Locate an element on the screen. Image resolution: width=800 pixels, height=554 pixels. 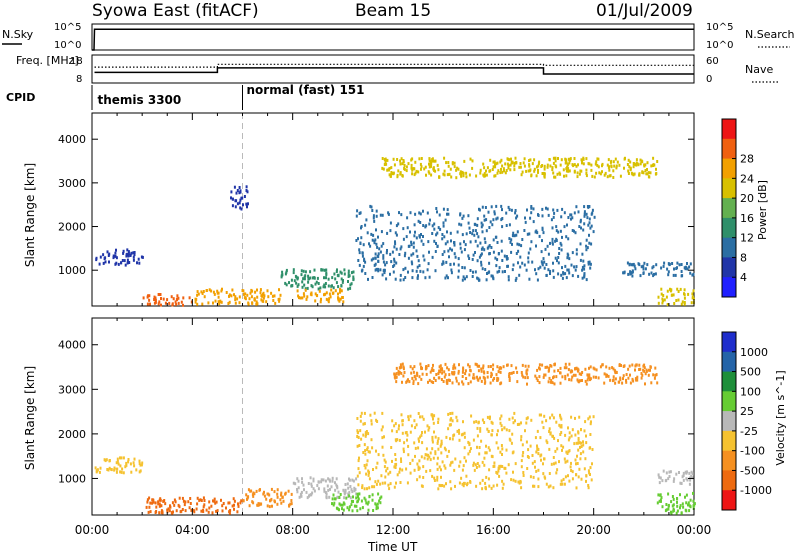
colorbar-tick-label: 16 is located at coordinates (747, 218).